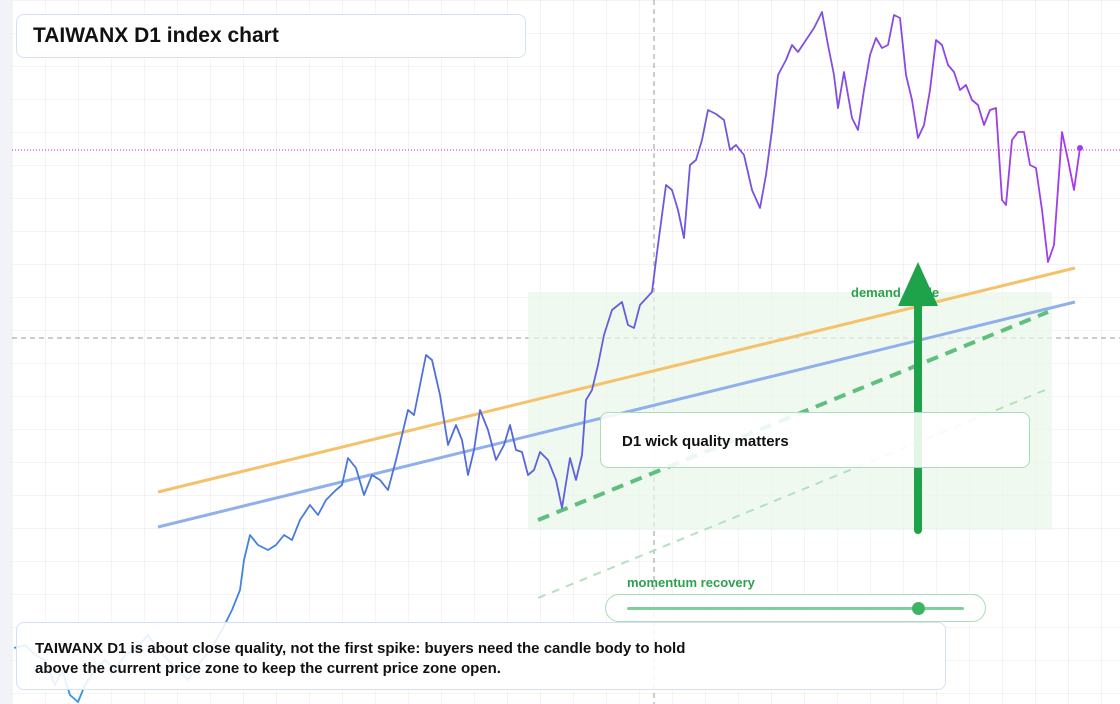 The image size is (1120, 704). I want to click on slider-label: momentum recovery, so click(691, 582).